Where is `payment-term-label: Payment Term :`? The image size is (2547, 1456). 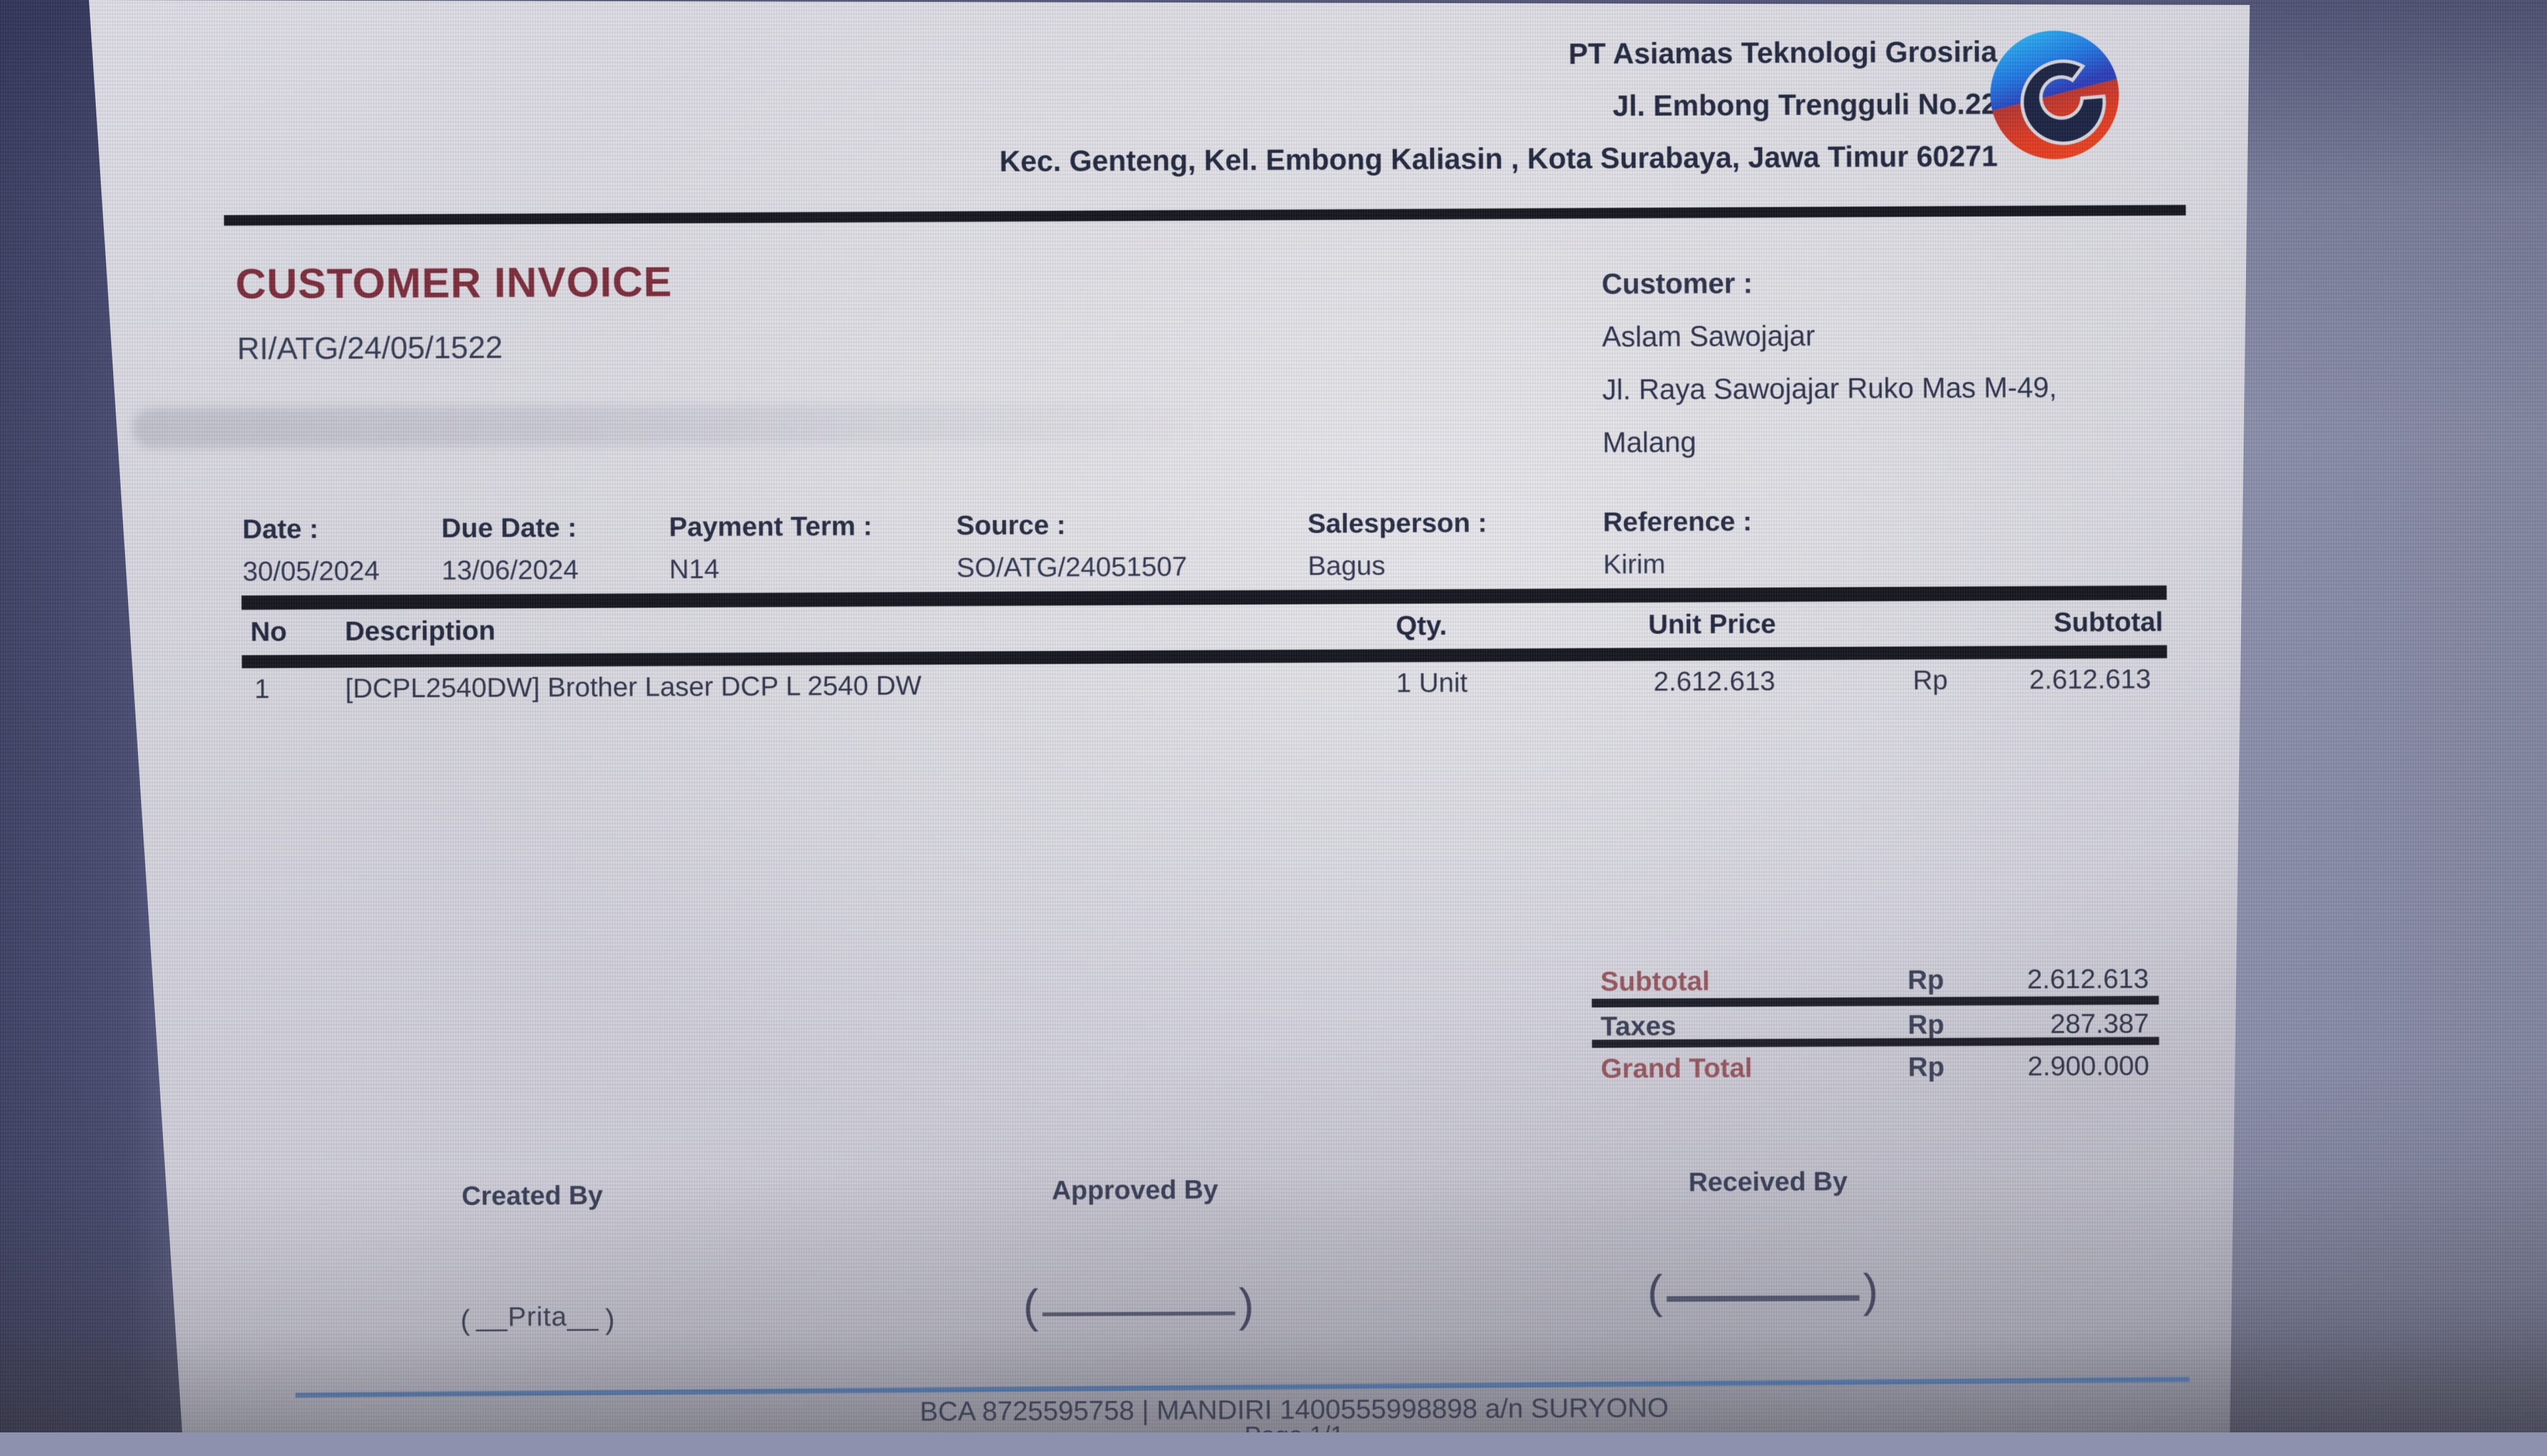 payment-term-label: Payment Term : is located at coordinates (770, 527).